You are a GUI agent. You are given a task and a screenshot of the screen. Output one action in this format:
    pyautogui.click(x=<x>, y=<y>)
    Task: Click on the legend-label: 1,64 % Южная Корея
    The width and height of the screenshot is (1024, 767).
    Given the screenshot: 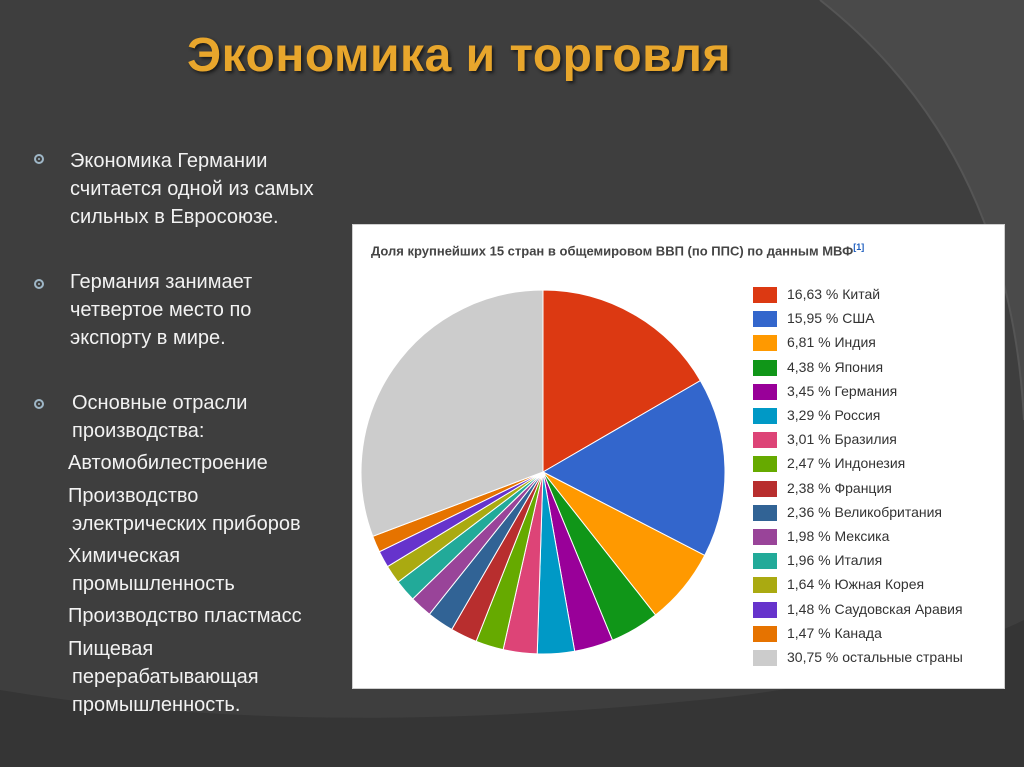 What is the action you would take?
    pyautogui.click(x=856, y=584)
    